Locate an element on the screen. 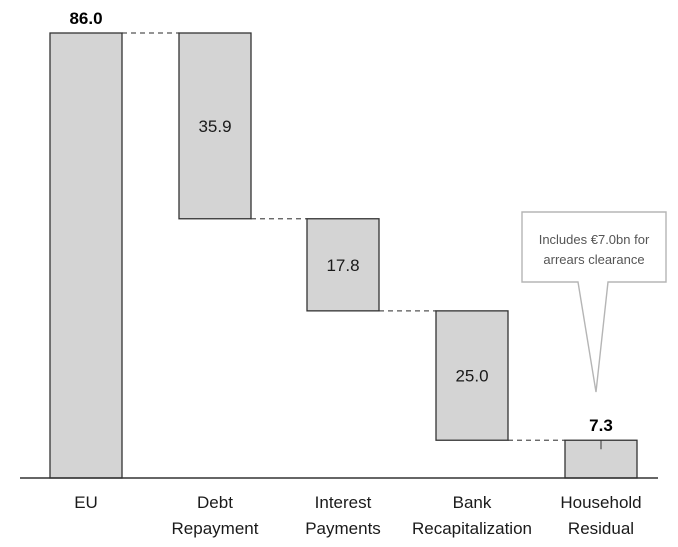 The height and width of the screenshot is (547, 678). annotation-callout: Includes €7.0bn for arrears clearance is located at coordinates (594, 302).